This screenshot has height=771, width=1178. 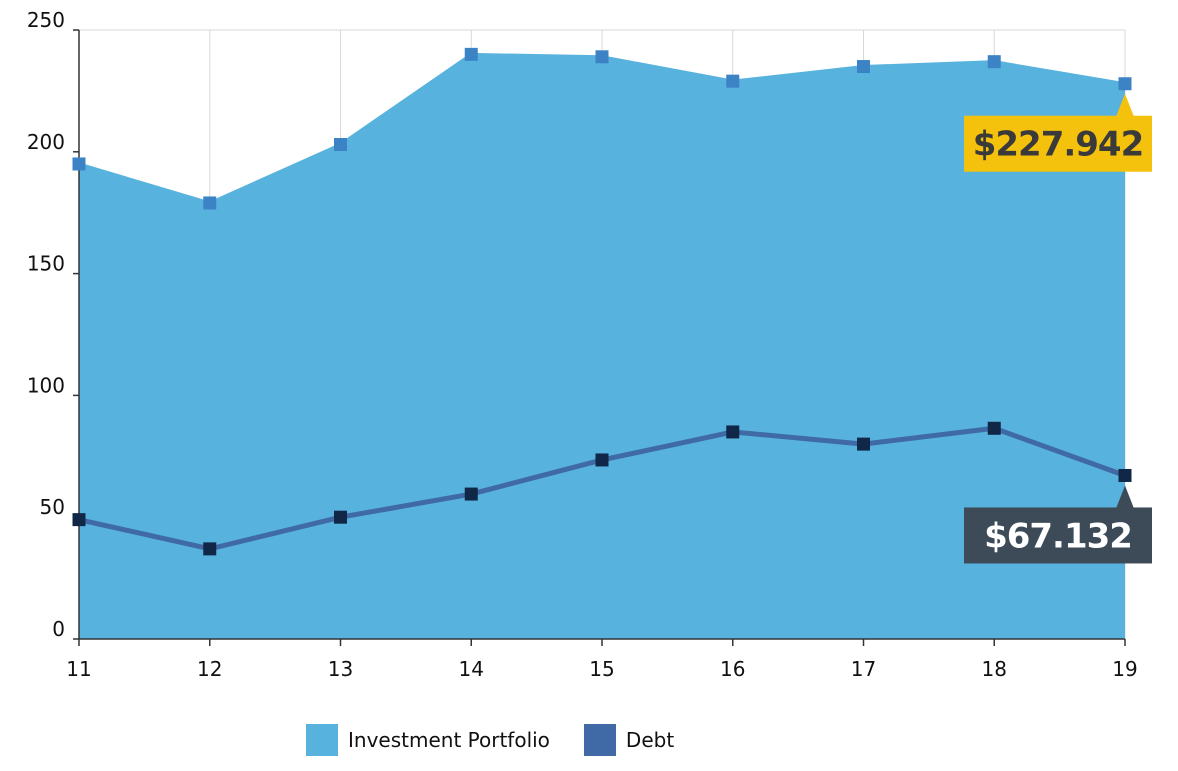 I want to click on x-tick-label-12: 12, so click(x=209, y=669).